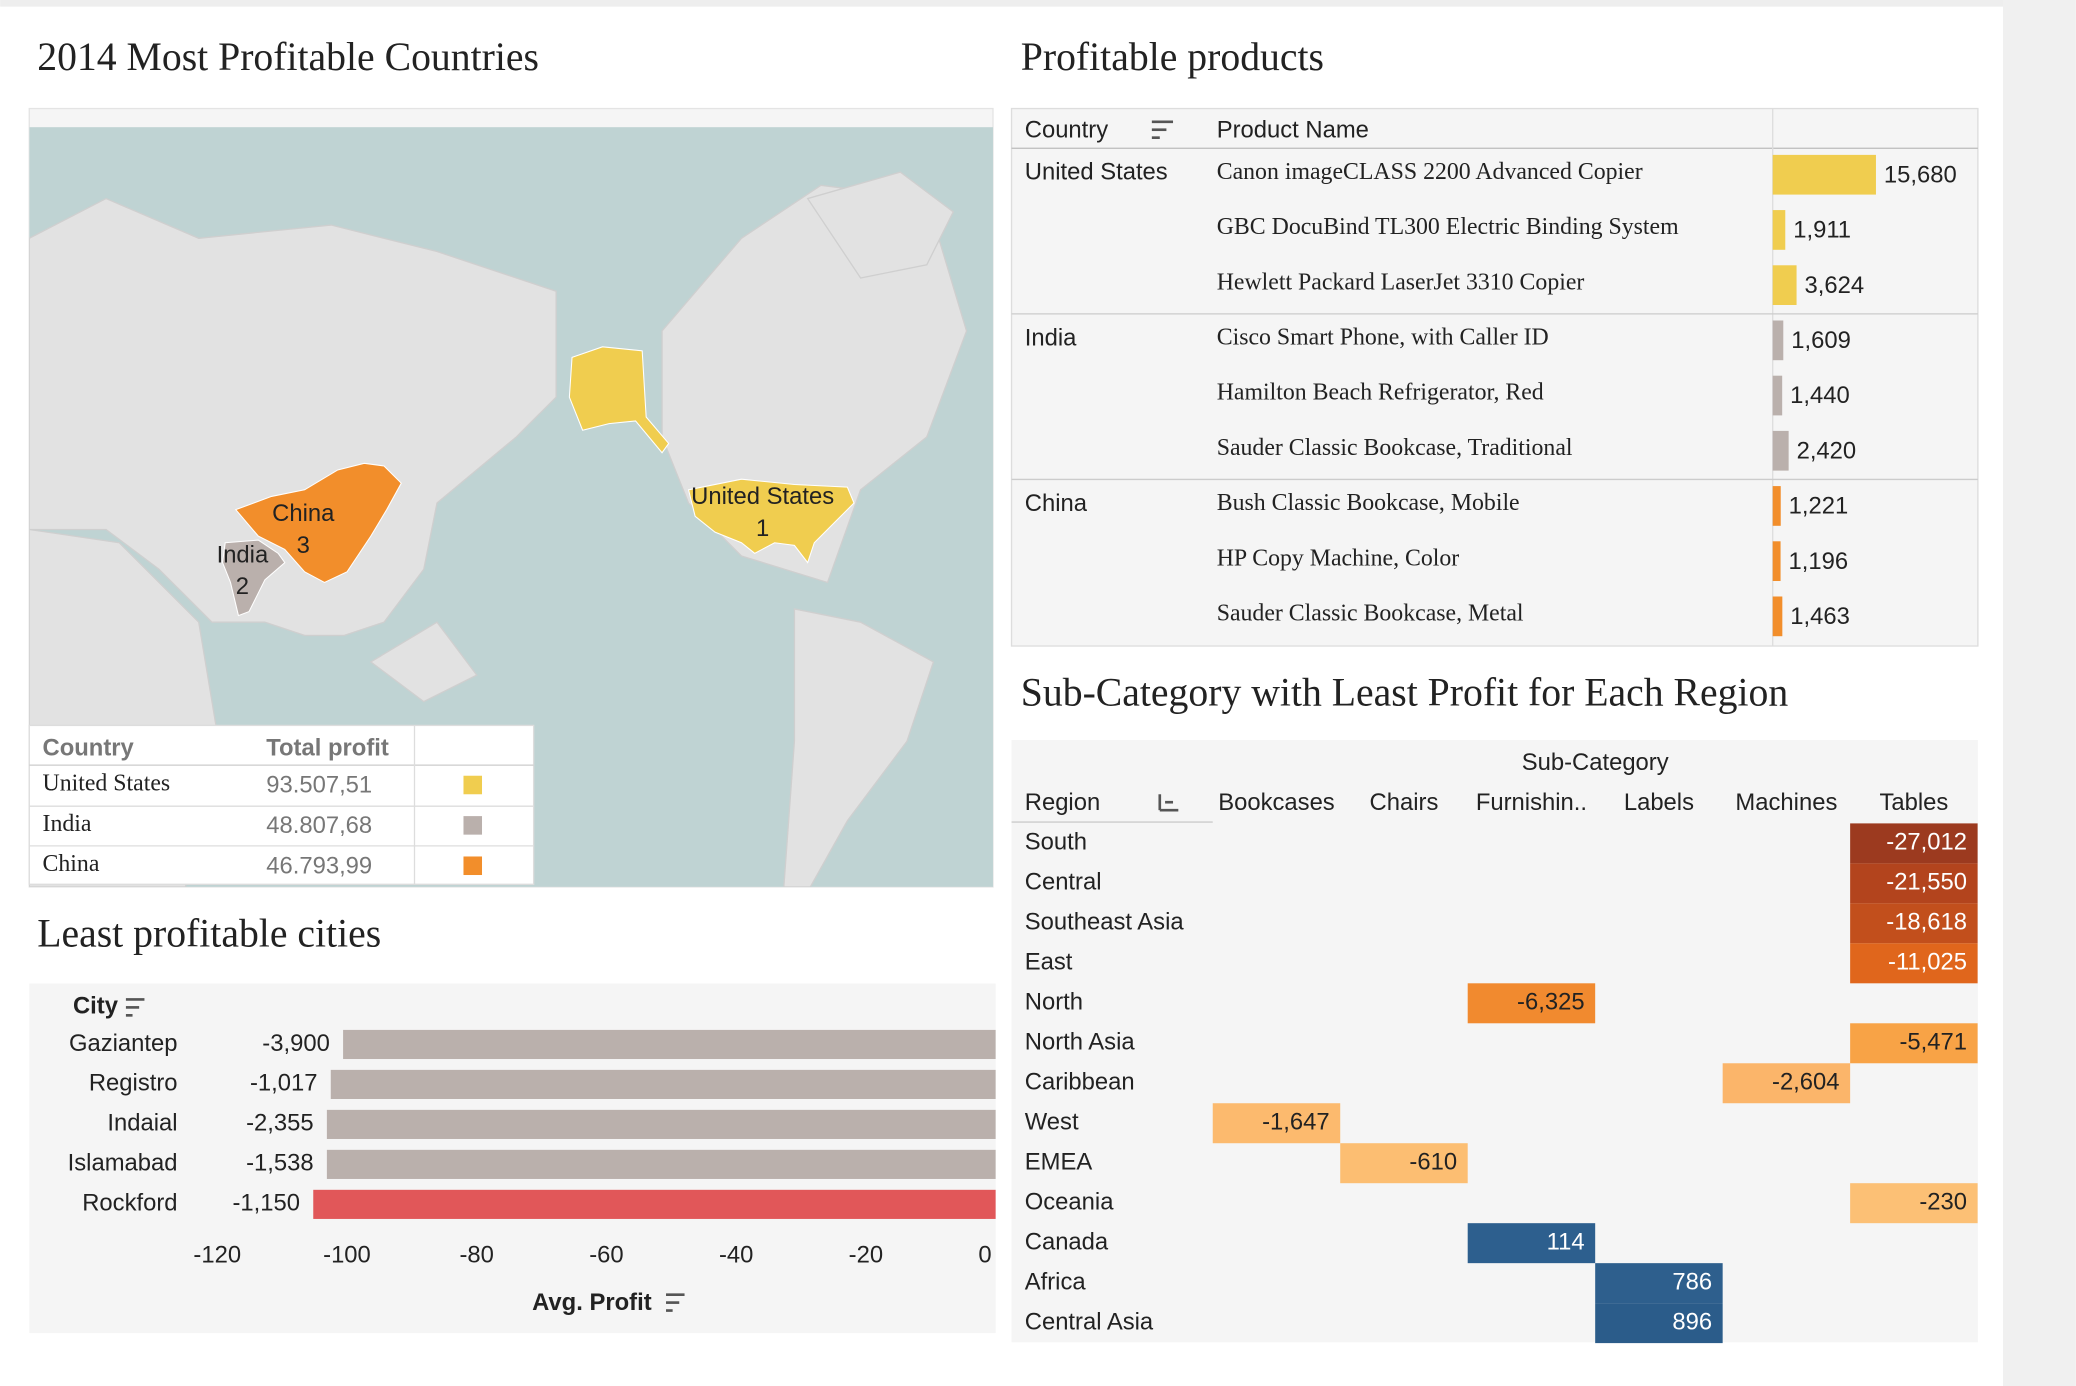 Image resolution: width=2076 pixels, height=1386 pixels. What do you see at coordinates (243, 554) in the screenshot?
I see `country-label: India` at bounding box center [243, 554].